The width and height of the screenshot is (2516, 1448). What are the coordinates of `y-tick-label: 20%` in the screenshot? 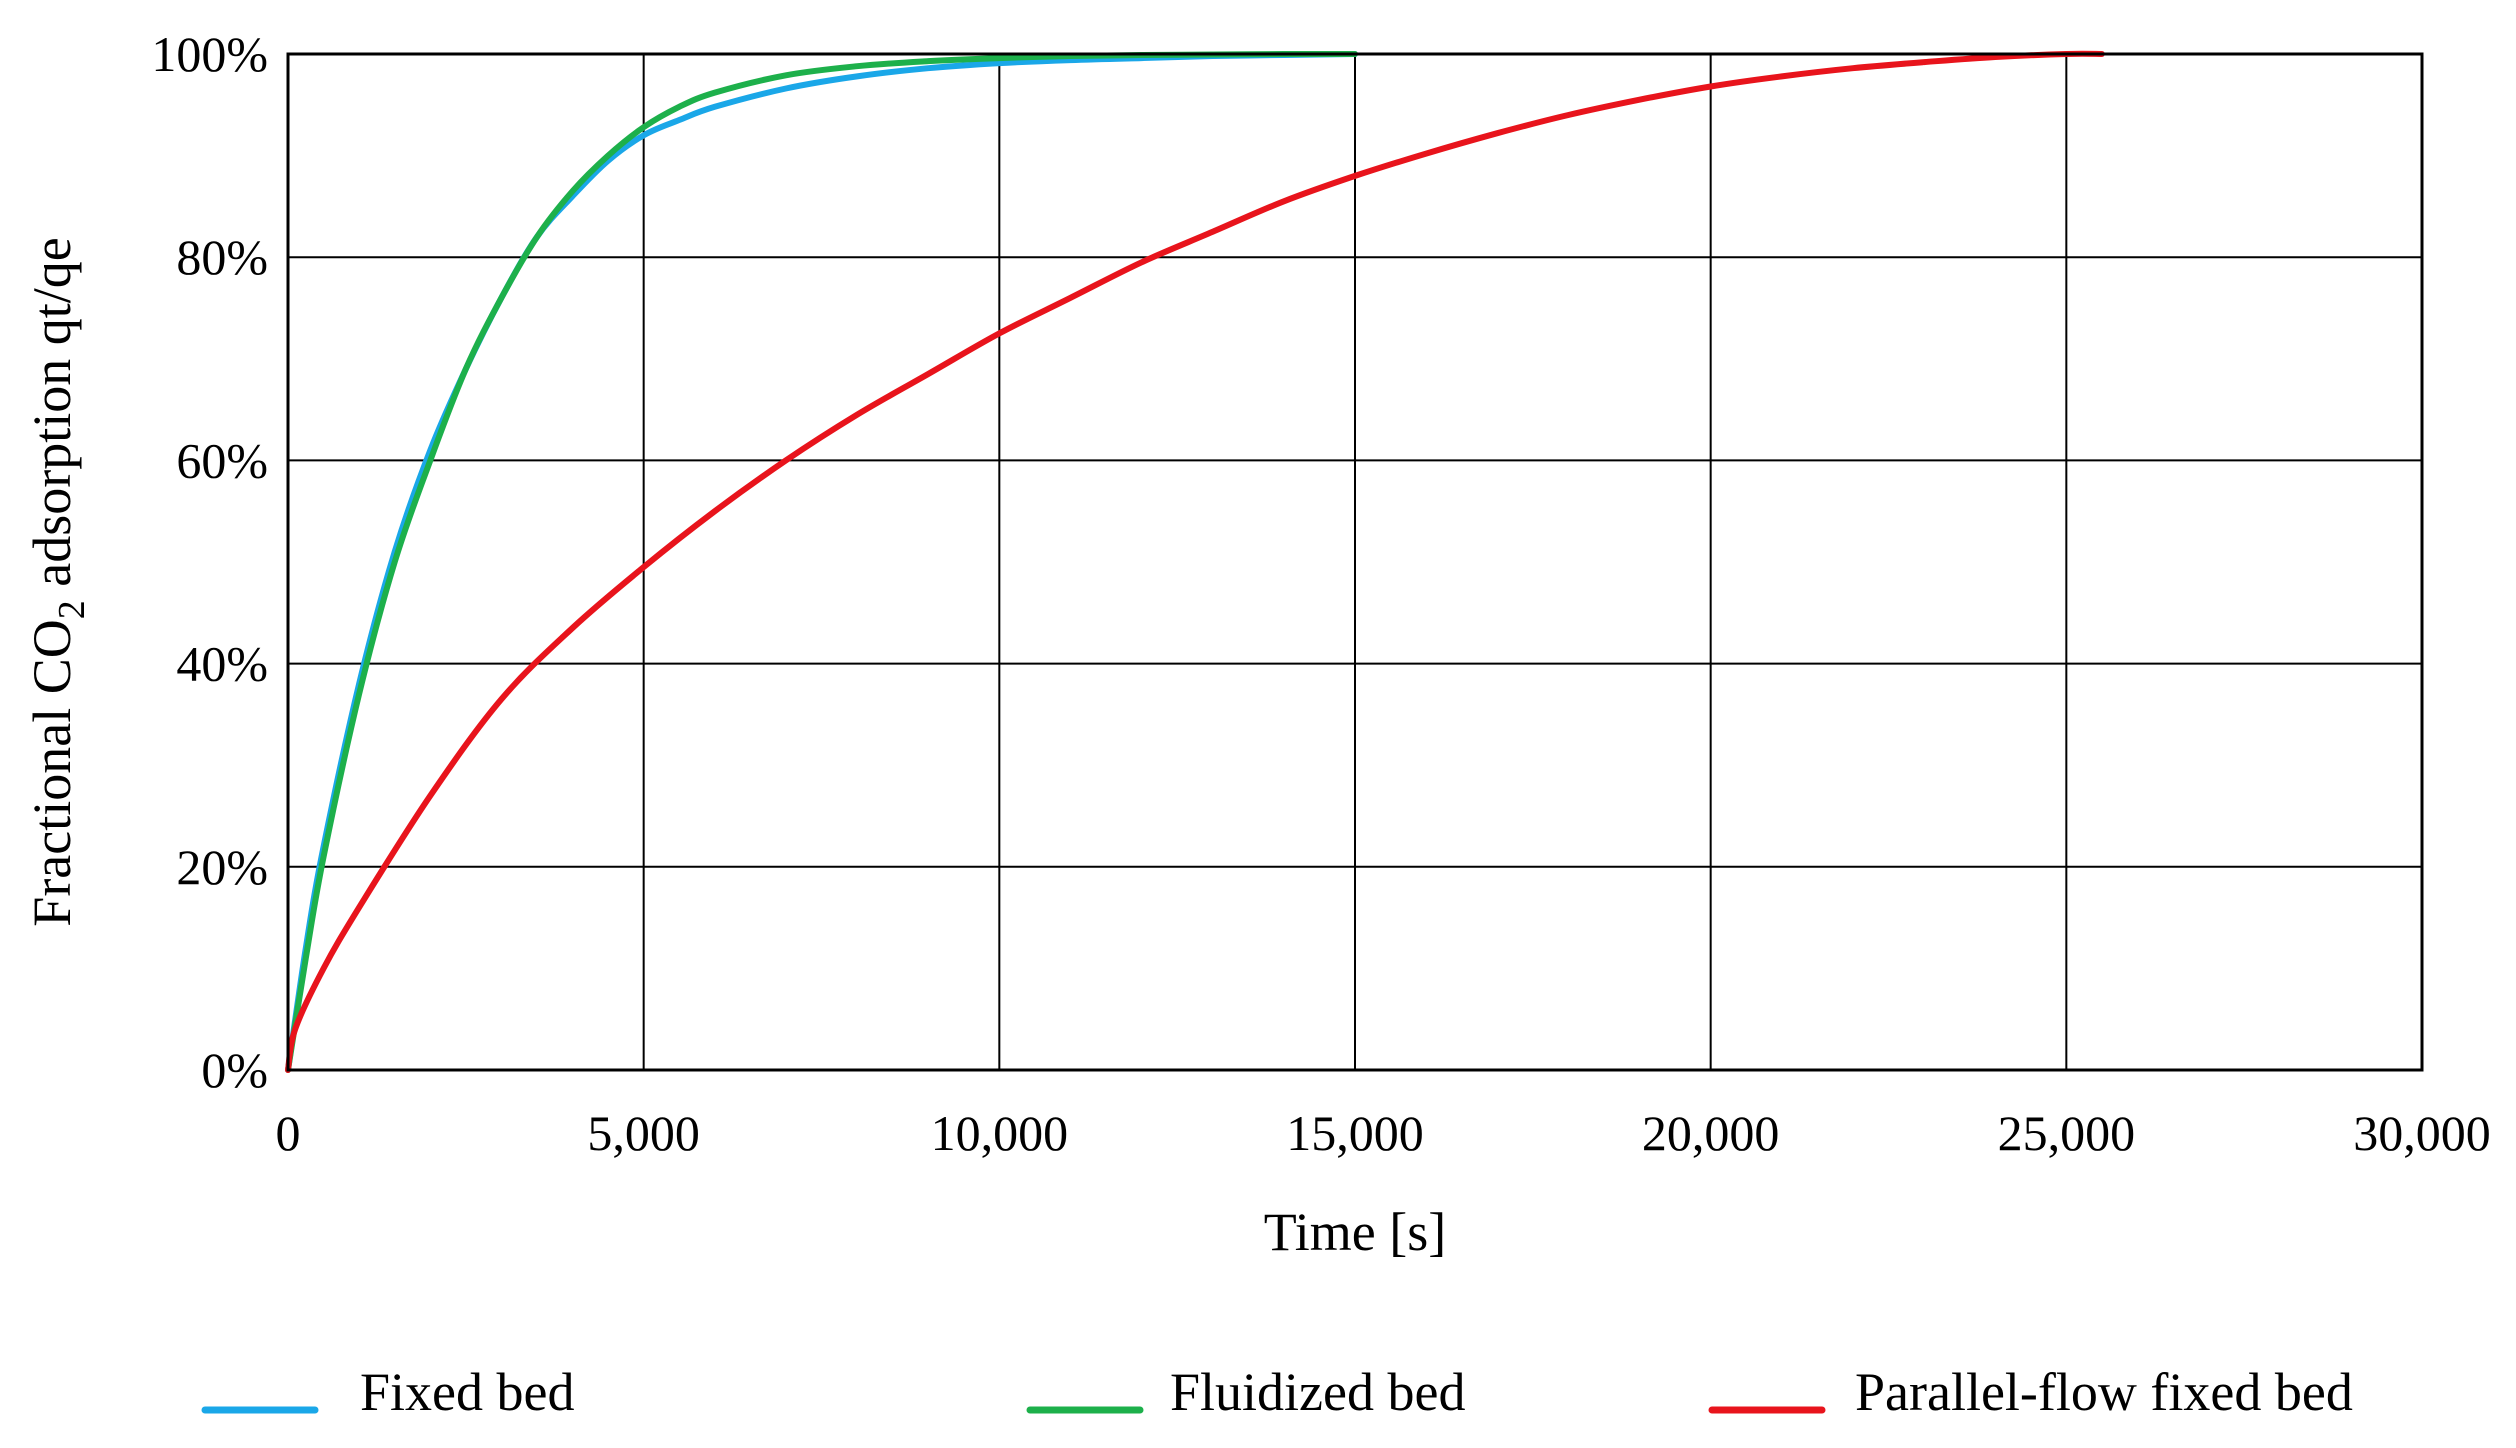 It's located at (222, 867).